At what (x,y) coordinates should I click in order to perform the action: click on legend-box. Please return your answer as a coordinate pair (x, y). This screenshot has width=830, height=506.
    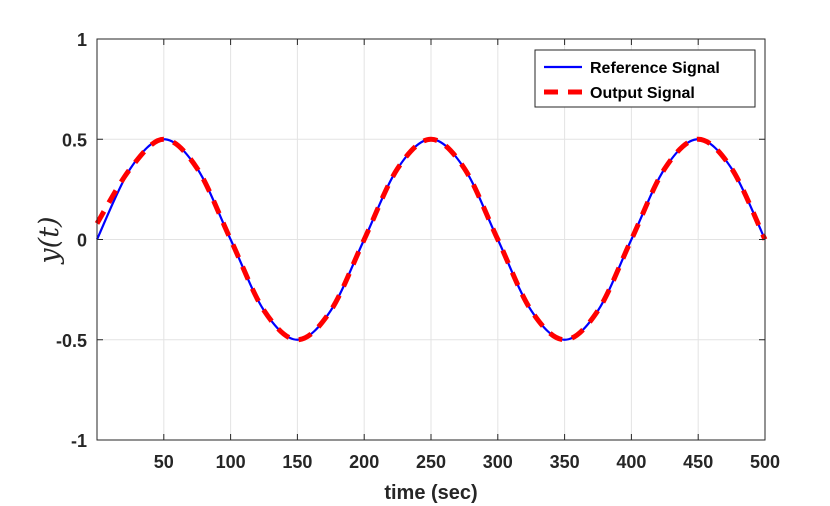
    Looking at the image, I should click on (645, 78).